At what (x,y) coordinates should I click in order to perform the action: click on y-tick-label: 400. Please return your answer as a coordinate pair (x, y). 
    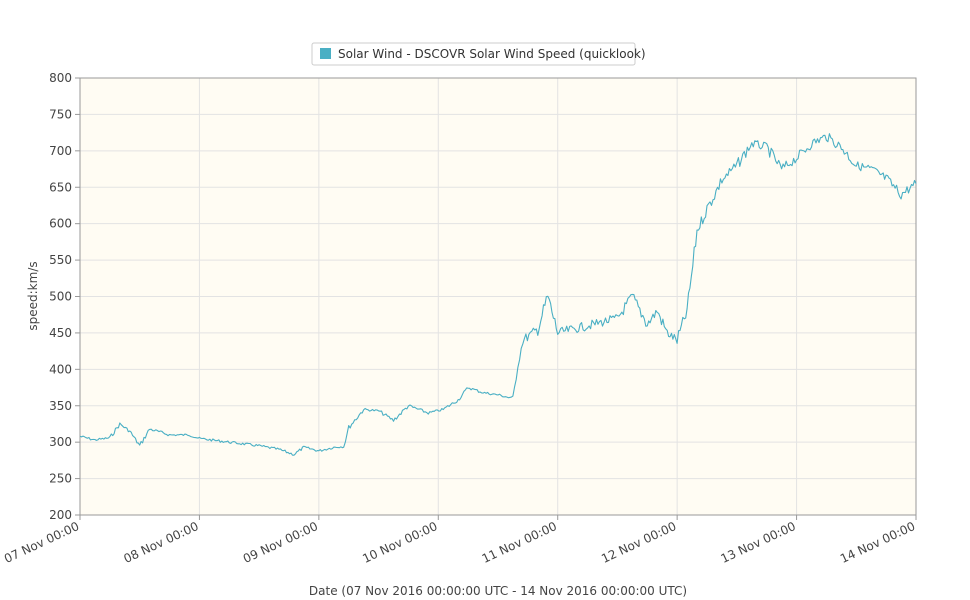
    Looking at the image, I should click on (60, 369).